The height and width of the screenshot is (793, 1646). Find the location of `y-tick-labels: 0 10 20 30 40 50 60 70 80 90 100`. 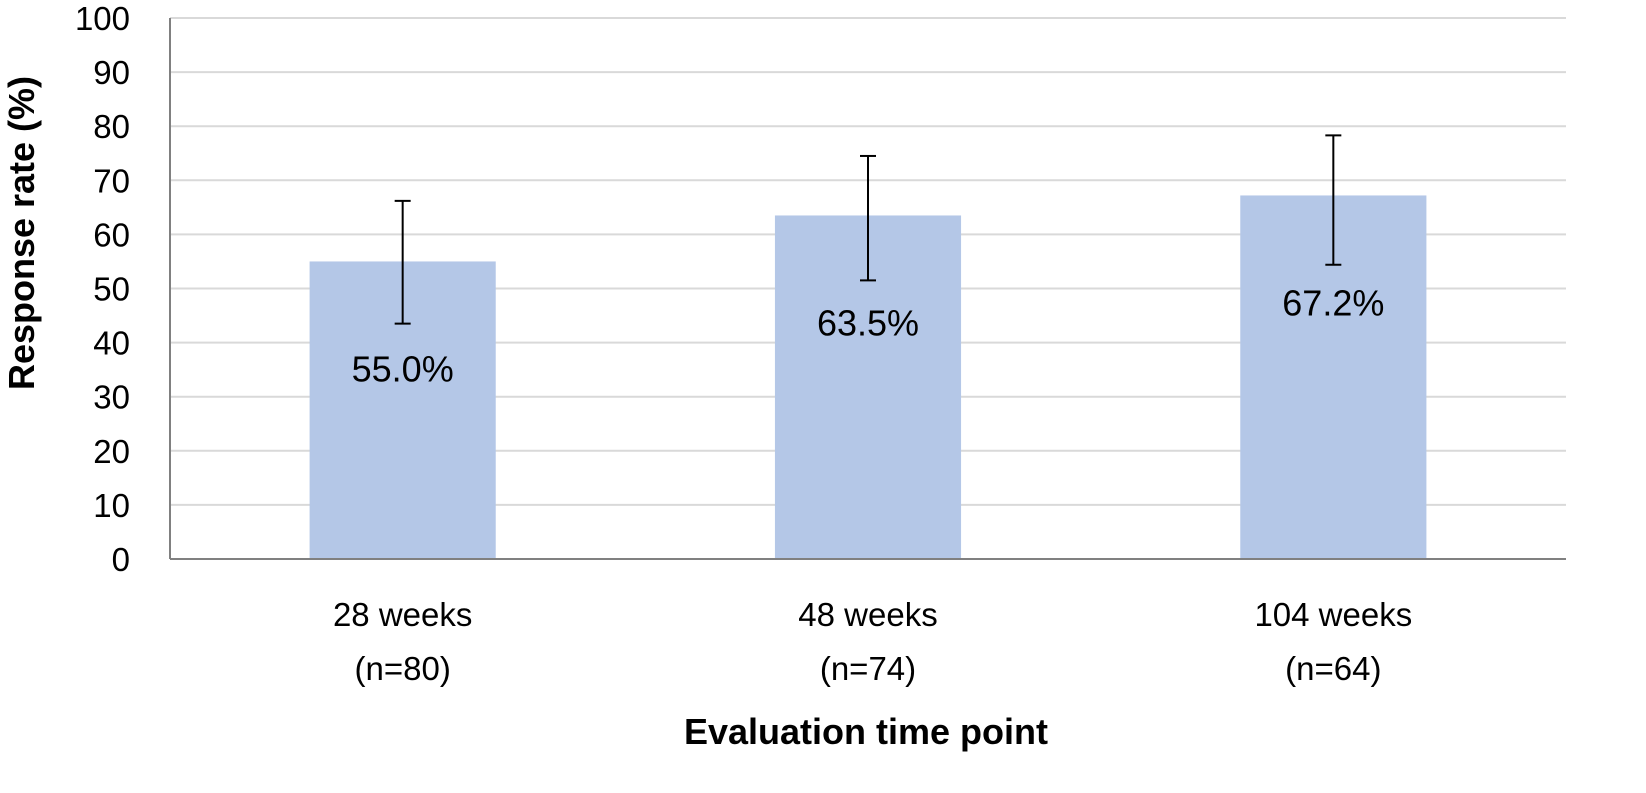

y-tick-labels: 0 10 20 30 40 50 60 70 80 90 100 is located at coordinates (102, 289).